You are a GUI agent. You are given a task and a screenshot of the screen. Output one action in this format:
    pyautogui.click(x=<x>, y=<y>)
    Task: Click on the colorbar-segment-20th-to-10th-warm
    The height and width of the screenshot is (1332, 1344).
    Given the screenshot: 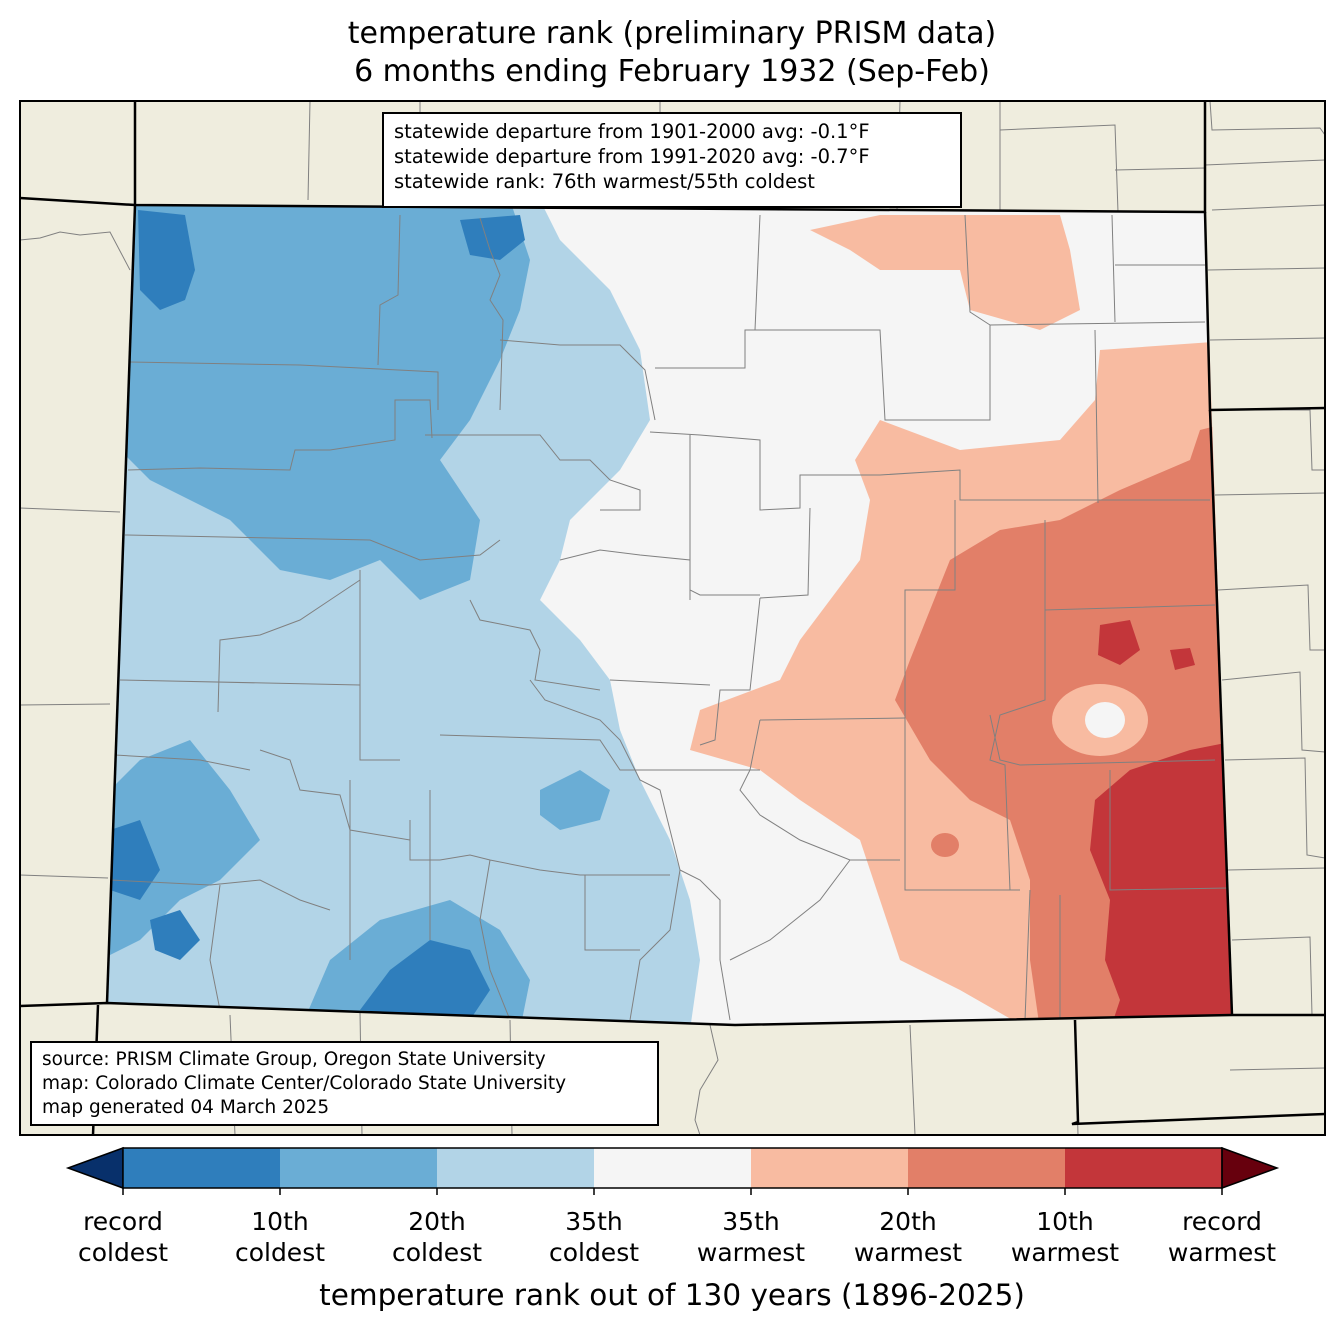 What is the action you would take?
    pyautogui.click(x=986, y=1168)
    